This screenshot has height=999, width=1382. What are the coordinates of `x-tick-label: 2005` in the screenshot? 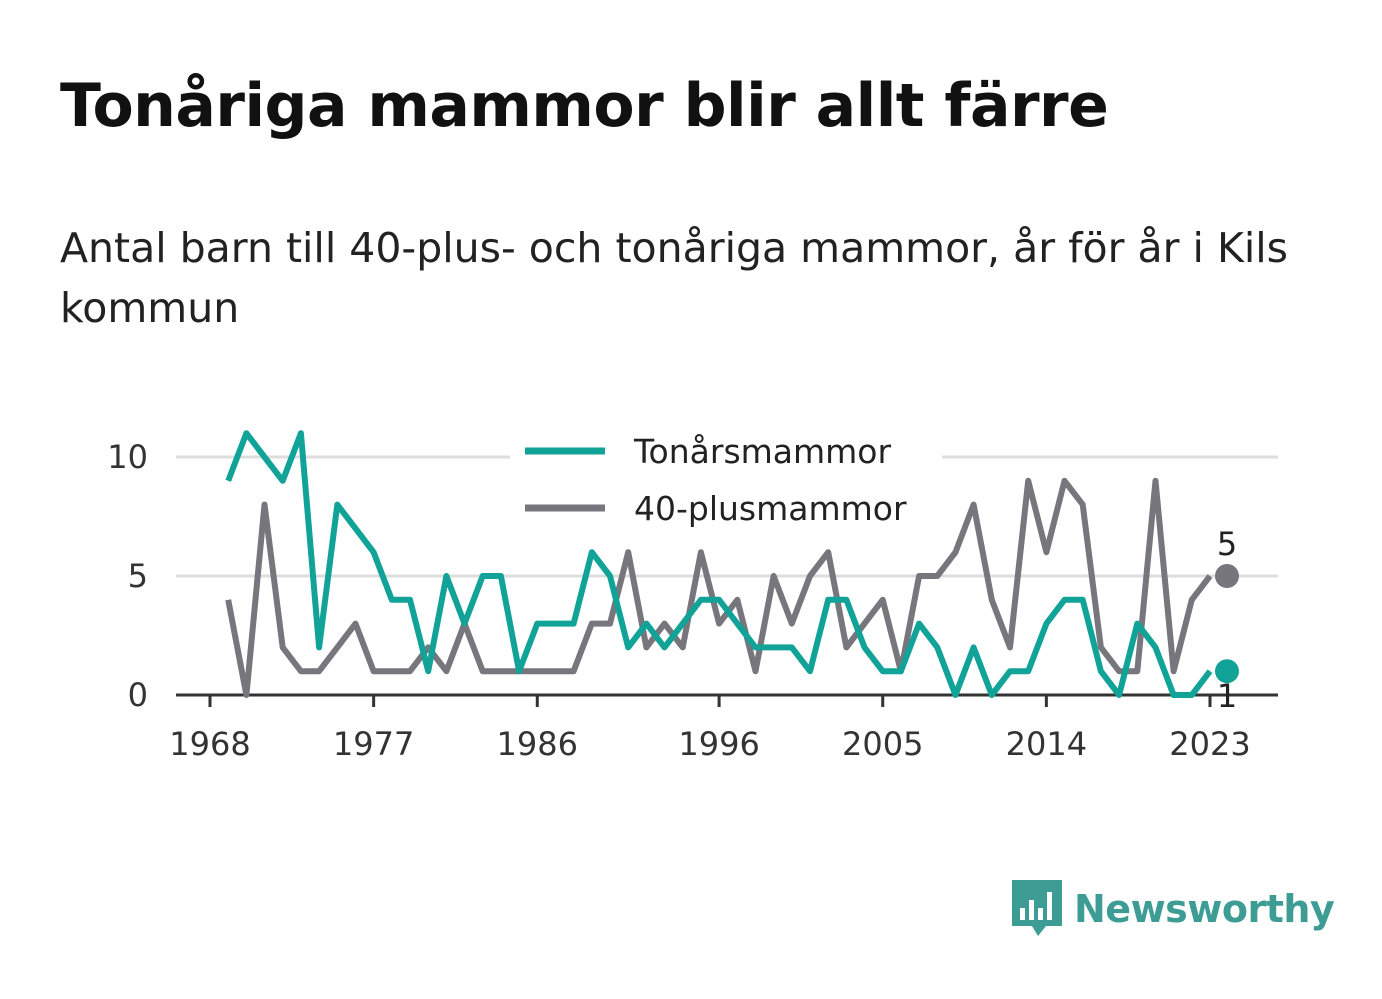 It's located at (882, 744).